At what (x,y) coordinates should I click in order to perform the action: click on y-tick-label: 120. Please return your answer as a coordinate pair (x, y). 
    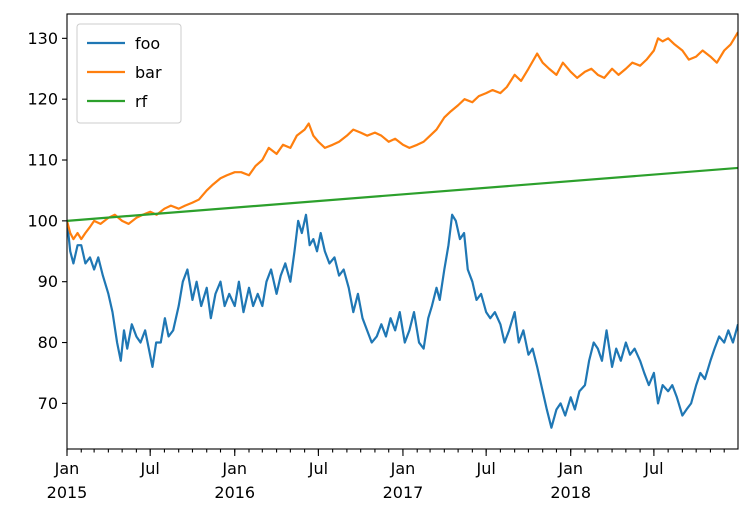
    Looking at the image, I should click on (42, 99).